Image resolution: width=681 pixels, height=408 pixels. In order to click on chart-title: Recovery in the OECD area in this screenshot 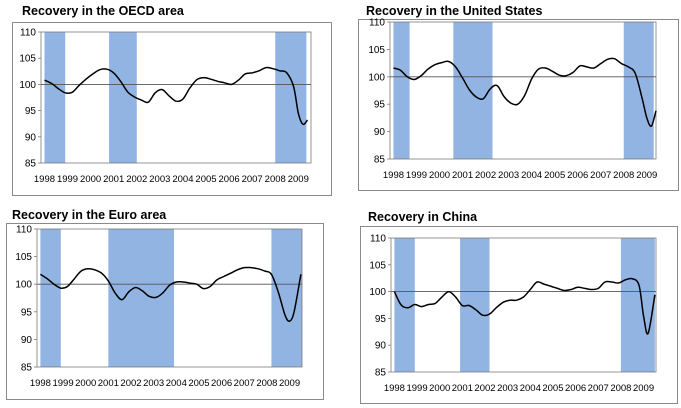, I will do `click(103, 11)`.